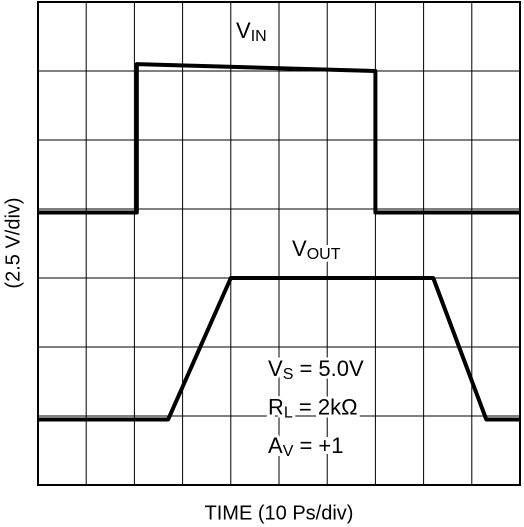  Describe the element at coordinates (324, 254) in the screenshot. I see `label-sub: OUT` at that location.